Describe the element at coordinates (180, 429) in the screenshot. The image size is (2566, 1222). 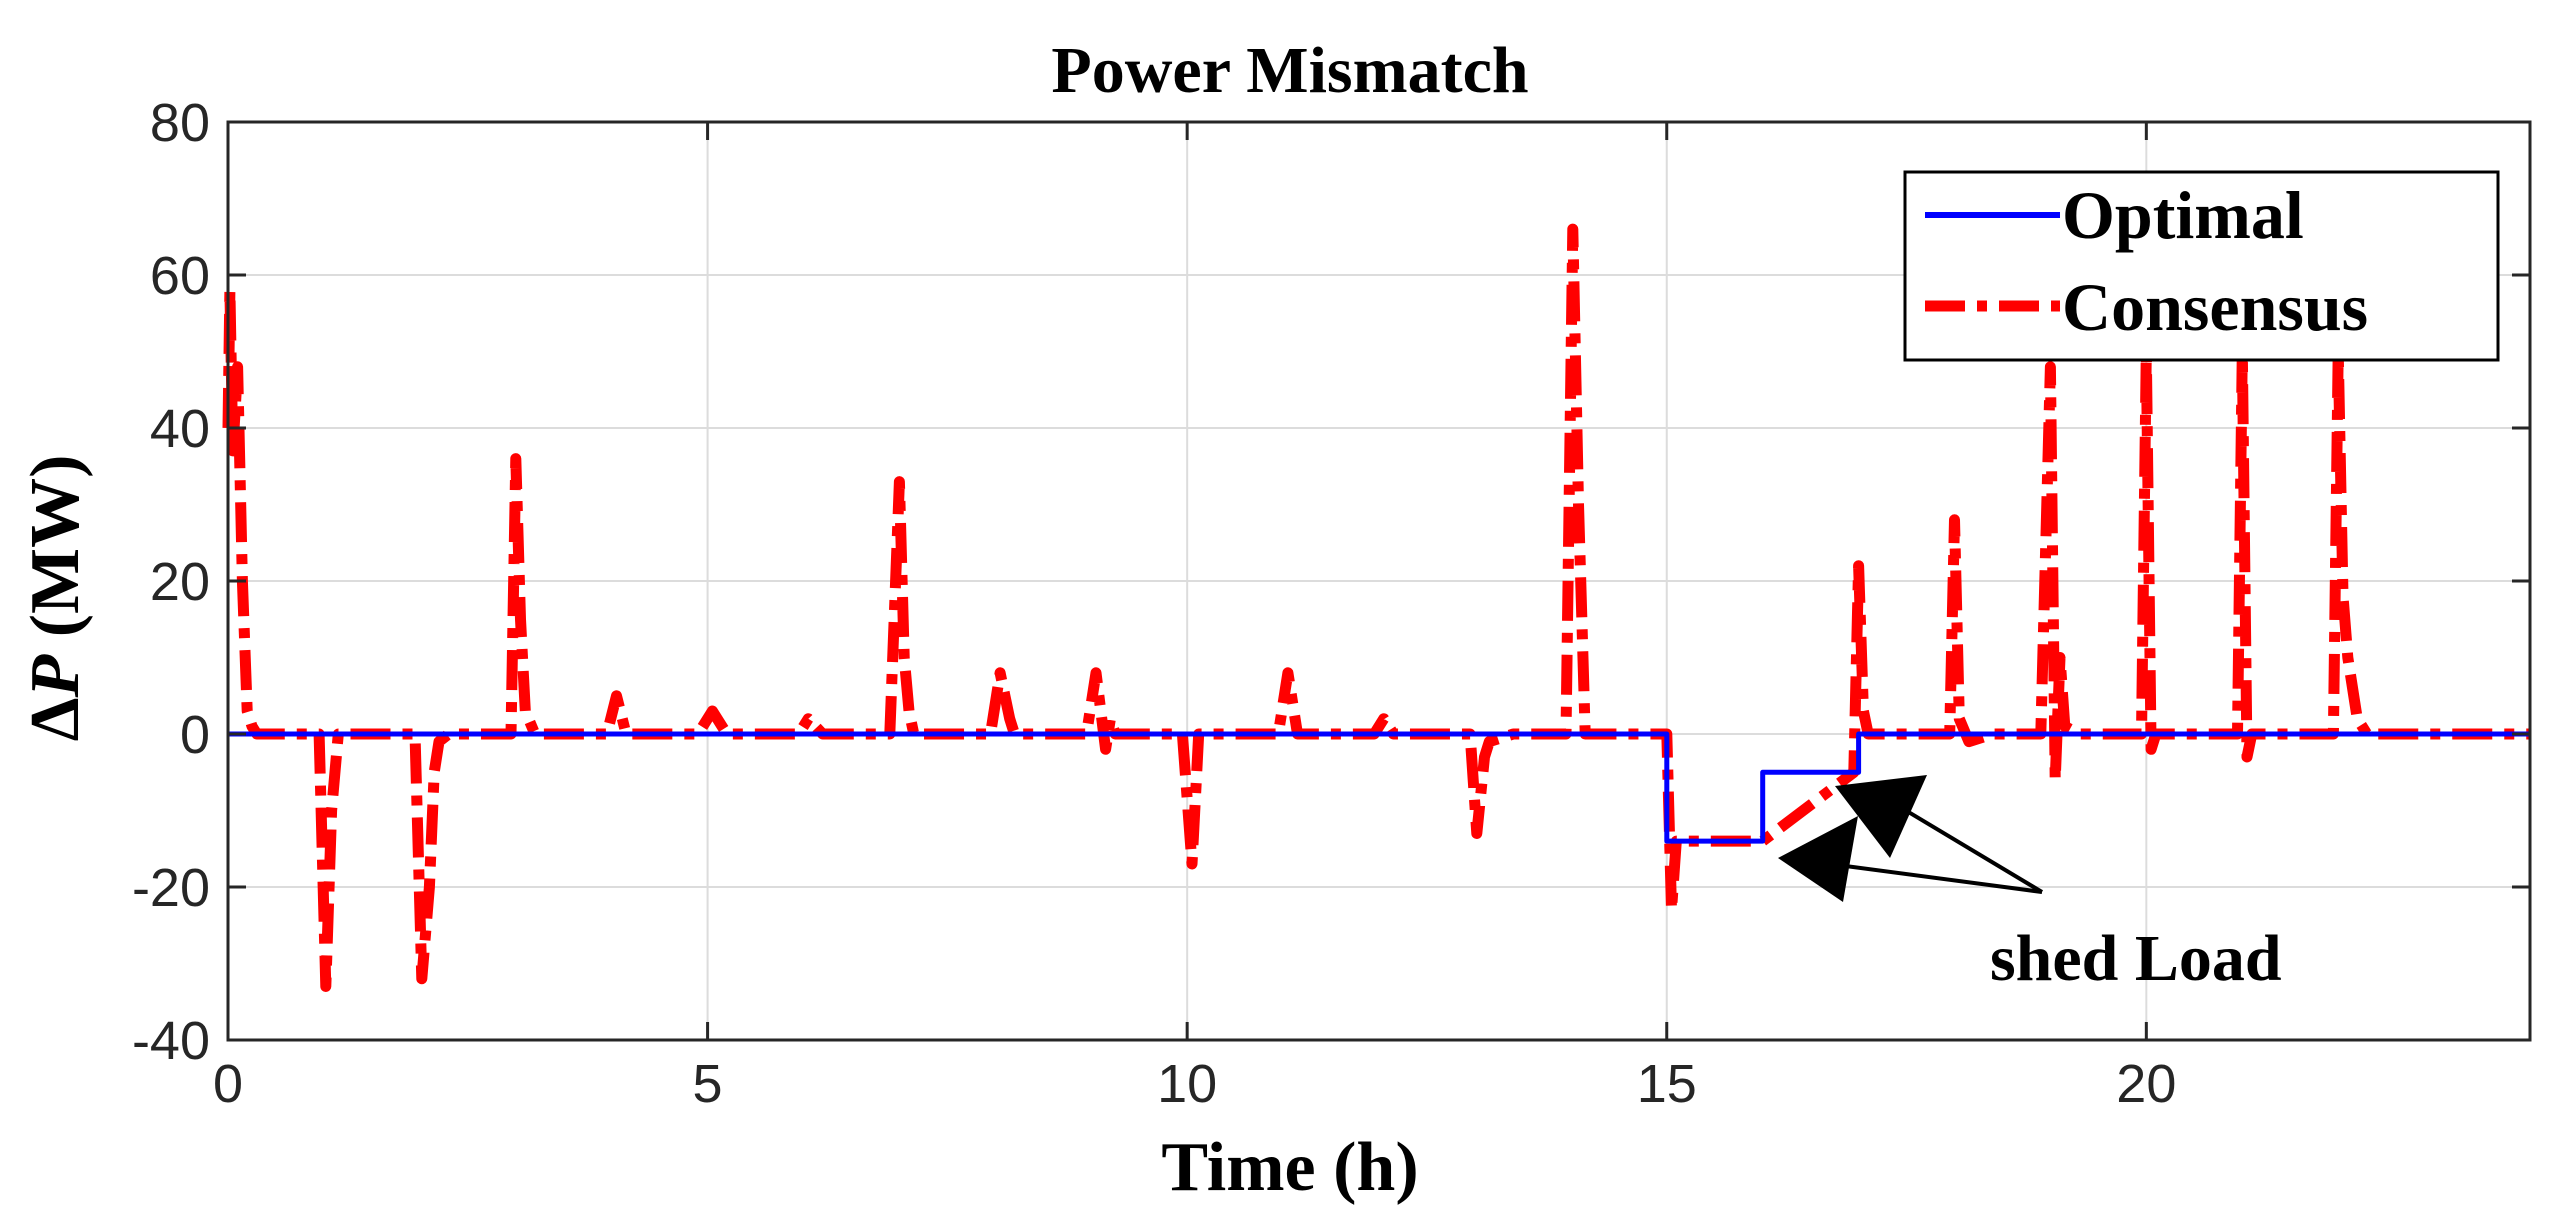
I see `y-tick-label: 40` at that location.